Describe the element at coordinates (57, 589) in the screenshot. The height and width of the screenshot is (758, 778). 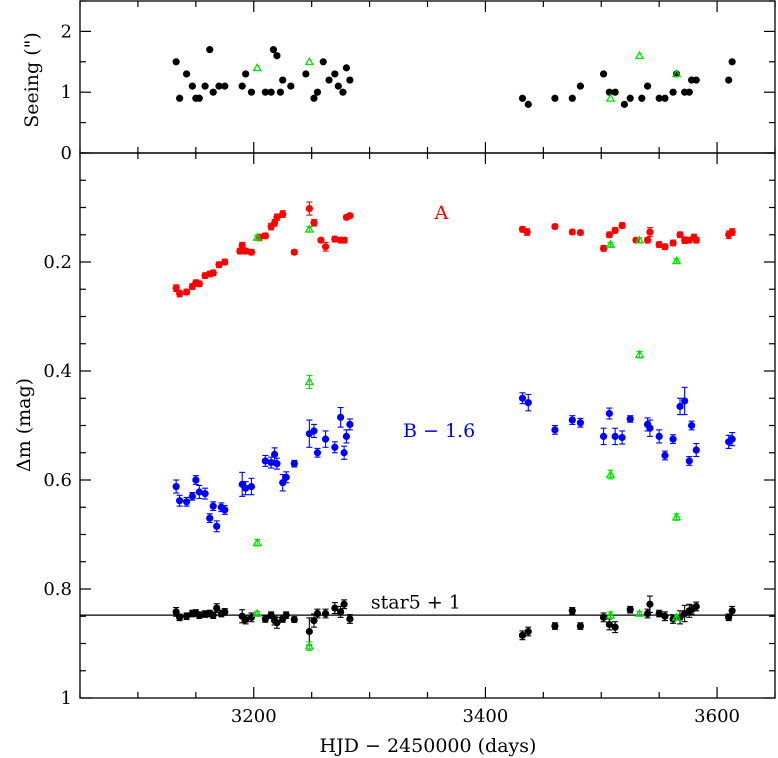
I see `y-tick-label: 0.8` at that location.